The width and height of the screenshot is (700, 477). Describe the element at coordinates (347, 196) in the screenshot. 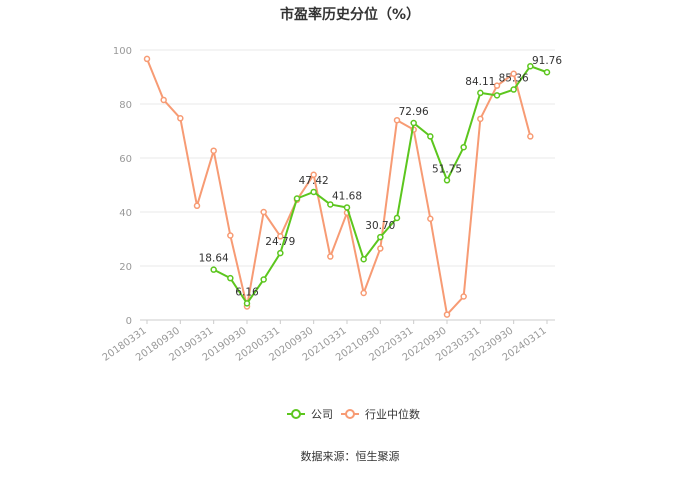

I see `data-label: 41.68` at that location.